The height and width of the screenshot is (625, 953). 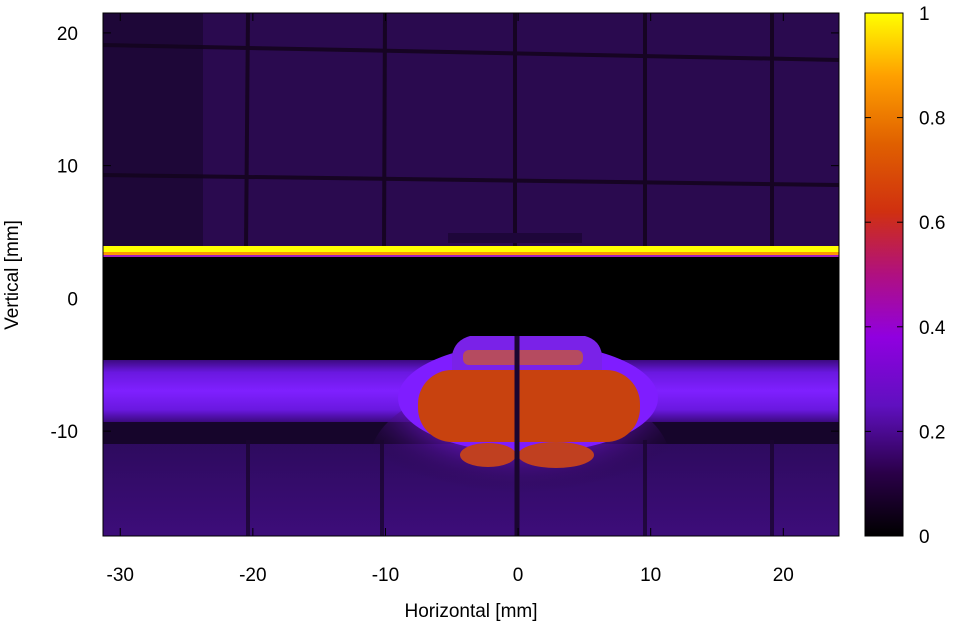 What do you see at coordinates (120, 575) in the screenshot?
I see `x-tick-label: -30` at bounding box center [120, 575].